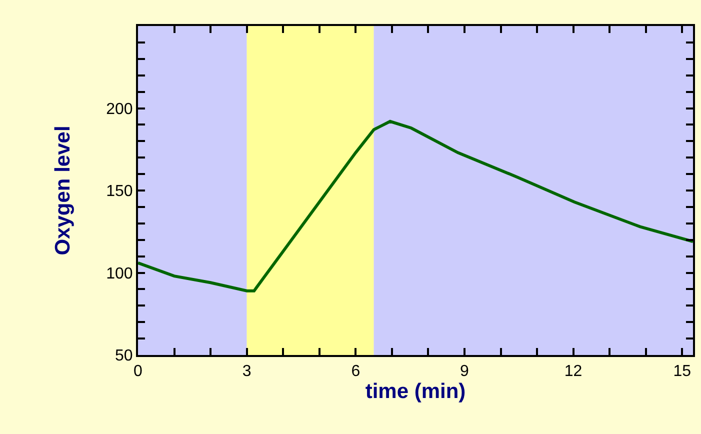 The image size is (701, 434). I want to click on y-tick-label: 50, so click(124, 356).